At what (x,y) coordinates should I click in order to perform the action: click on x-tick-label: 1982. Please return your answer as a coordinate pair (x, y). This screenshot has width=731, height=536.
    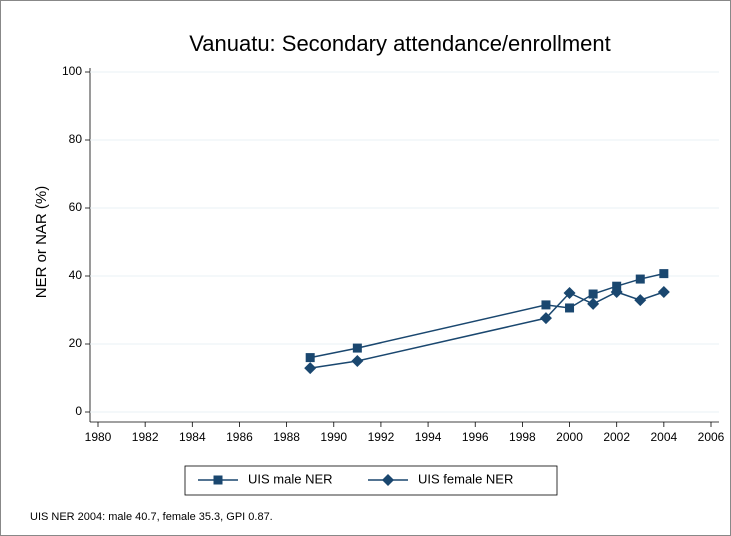
    Looking at the image, I should click on (145, 437).